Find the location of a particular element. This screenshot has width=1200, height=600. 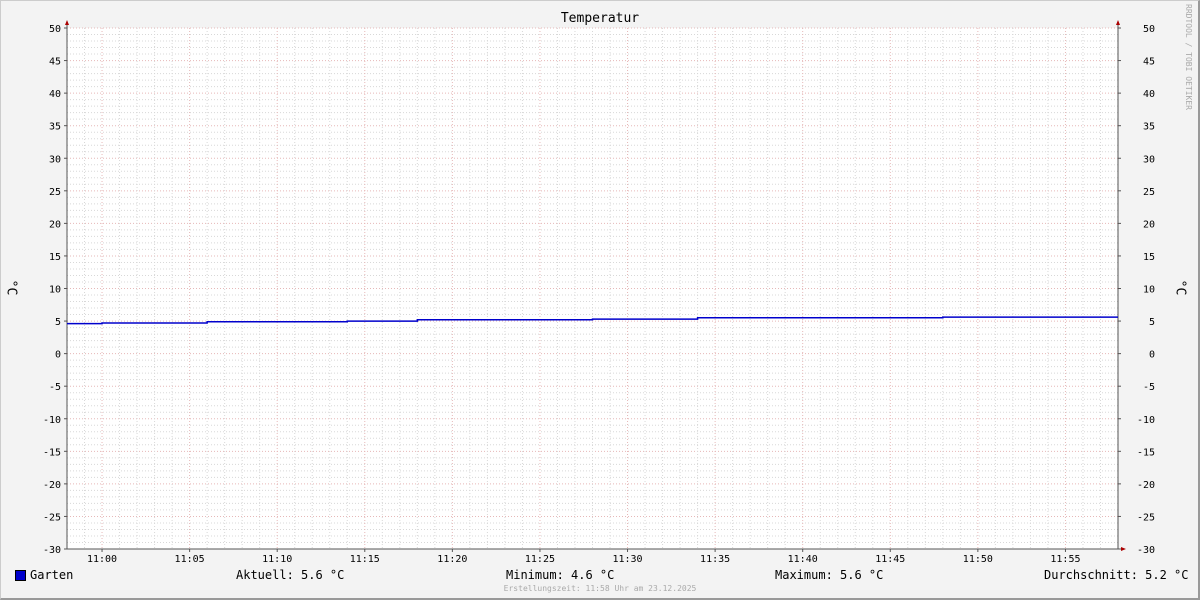

y-tick-label-left: 45 is located at coordinates (55, 62).